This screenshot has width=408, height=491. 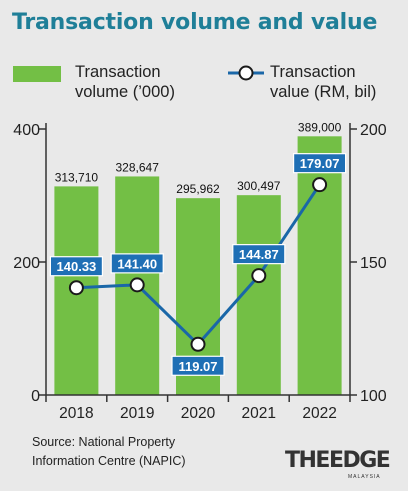 I want to click on y-left-tick-label: 0, so click(x=35, y=396).